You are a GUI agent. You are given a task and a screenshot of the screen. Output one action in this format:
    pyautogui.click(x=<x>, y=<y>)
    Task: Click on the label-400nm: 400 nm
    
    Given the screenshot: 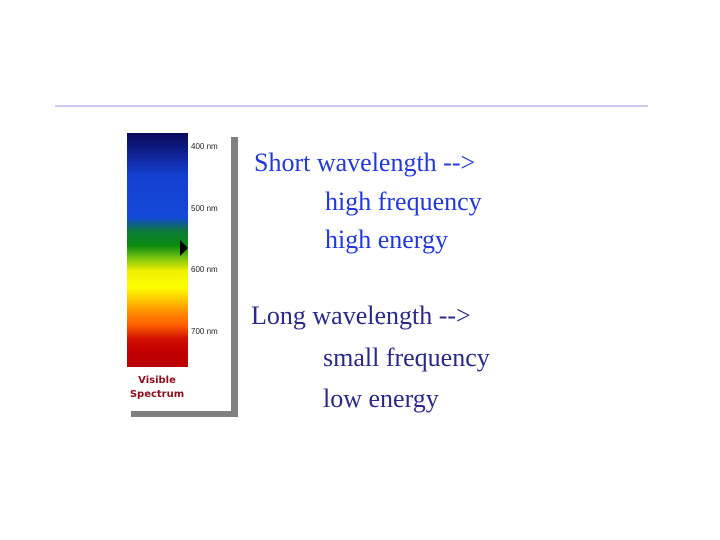 What is the action you would take?
    pyautogui.click(x=204, y=146)
    